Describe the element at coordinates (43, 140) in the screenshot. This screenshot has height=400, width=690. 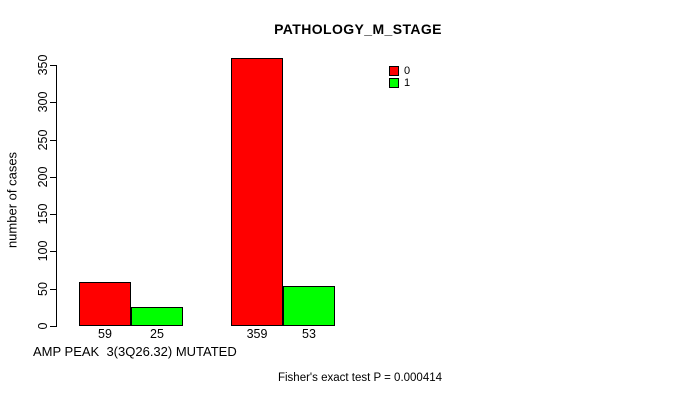
I see `y-tick-label: 250` at that location.